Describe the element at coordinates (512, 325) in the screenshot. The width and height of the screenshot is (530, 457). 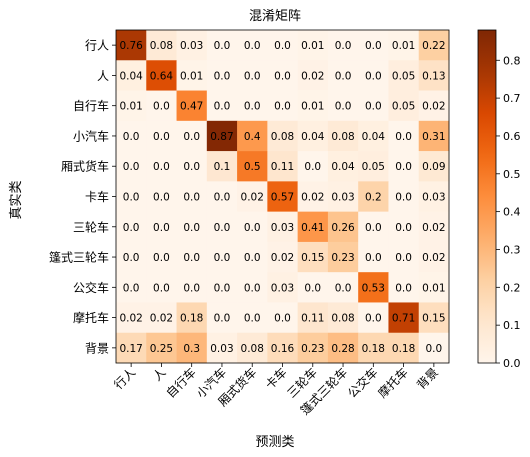
I see `colorbar-tick-label: 0.1` at that location.